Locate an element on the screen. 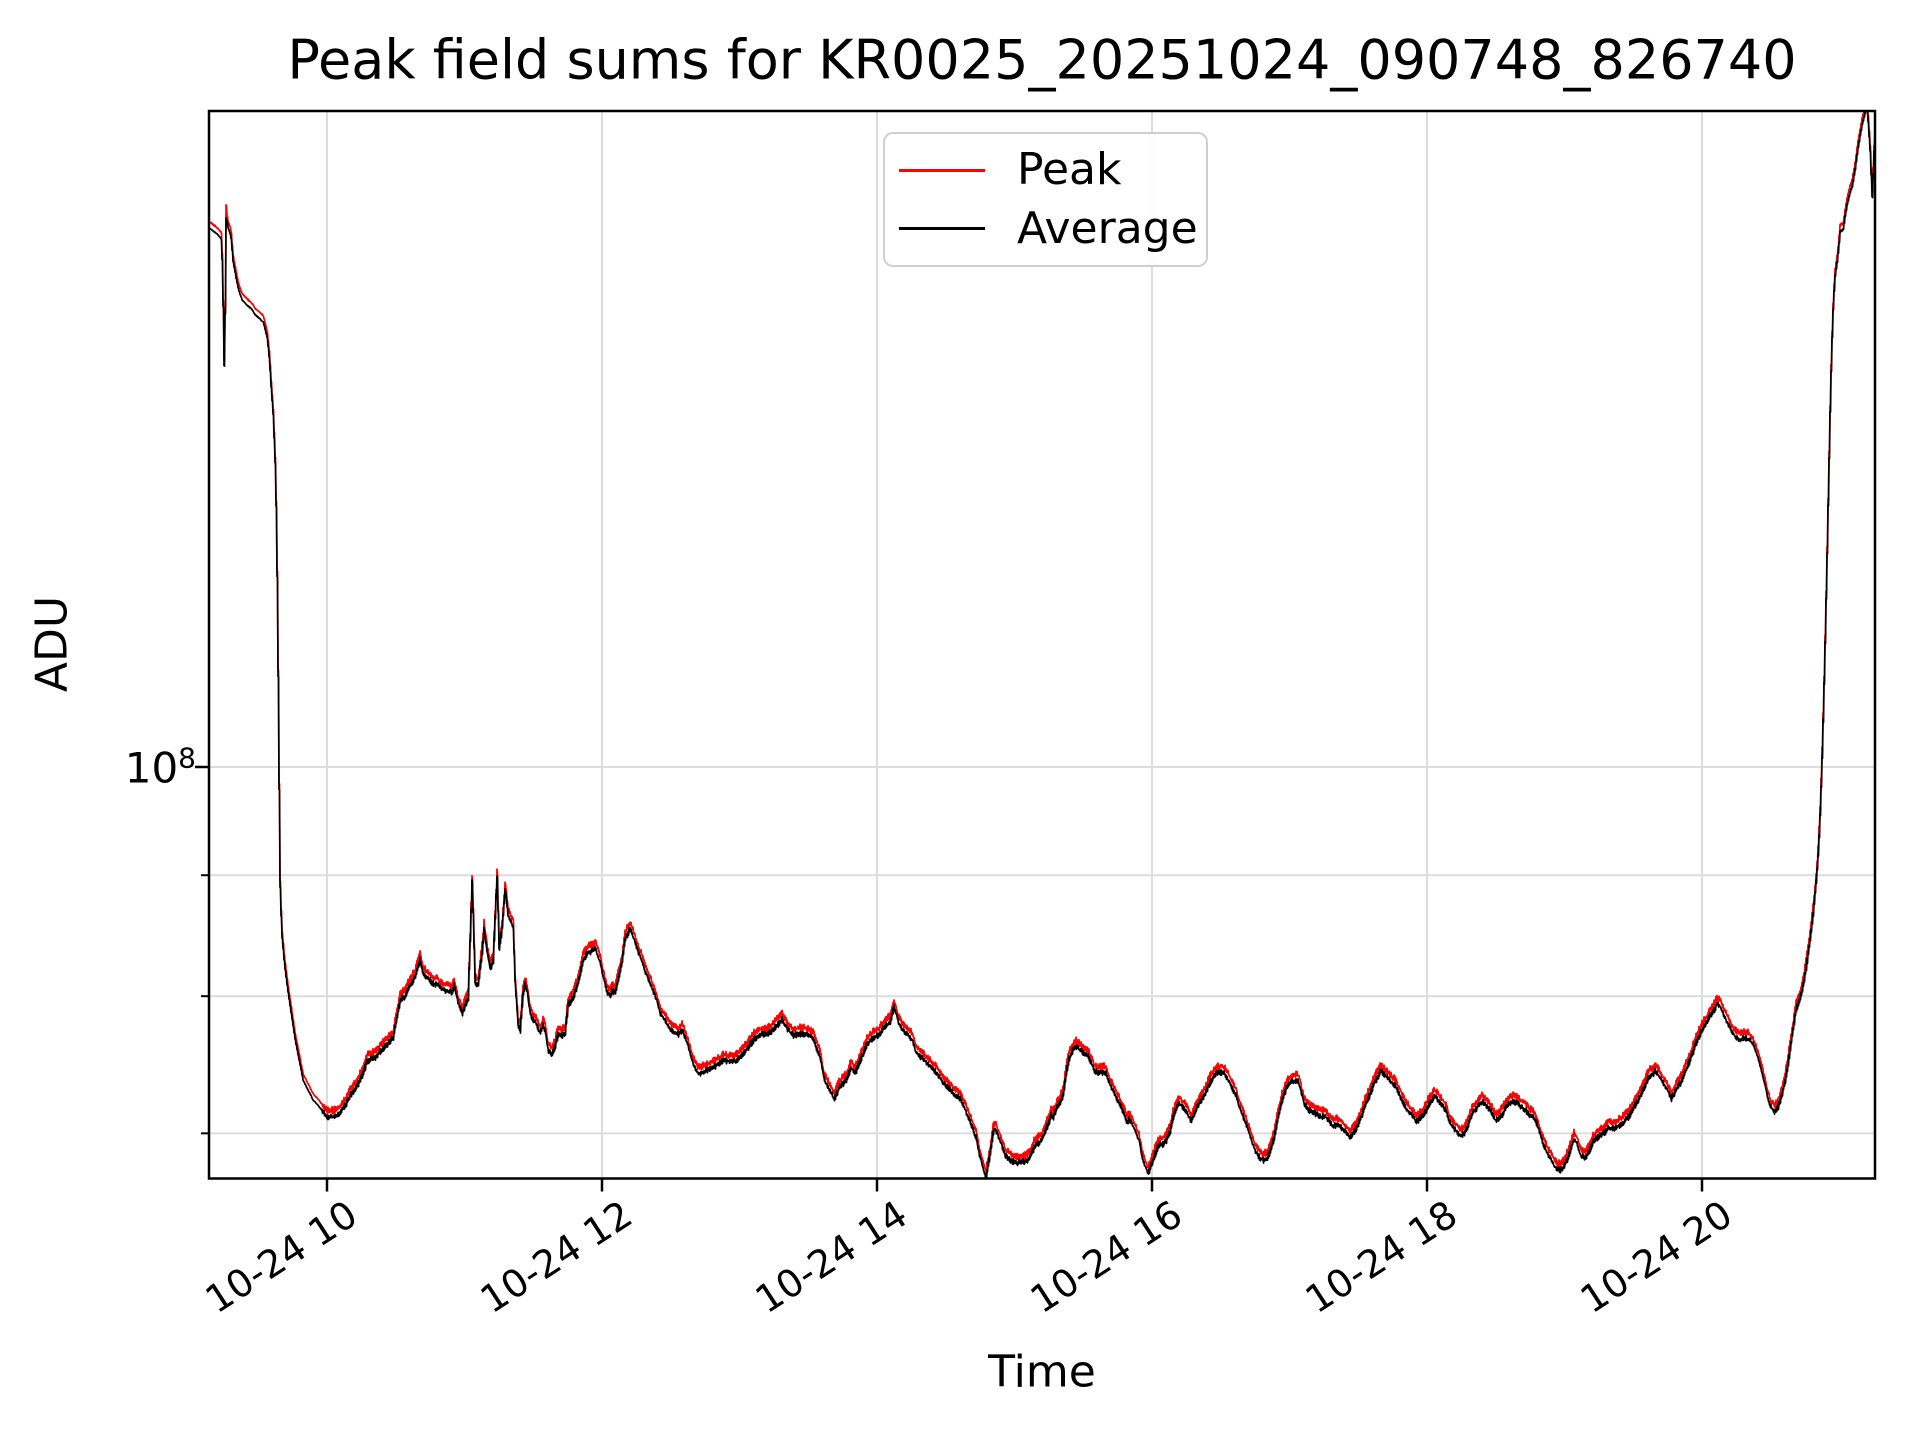  y-tick-exponent: 8 is located at coordinates (187, 758).